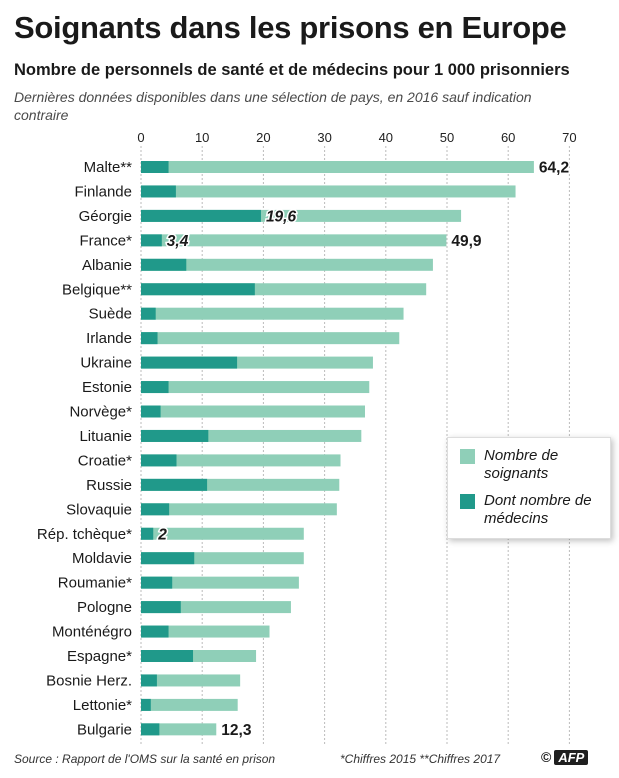  Describe the element at coordinates (554, 168) in the screenshot. I see `data-label-malte-soignants: 64,2` at that location.